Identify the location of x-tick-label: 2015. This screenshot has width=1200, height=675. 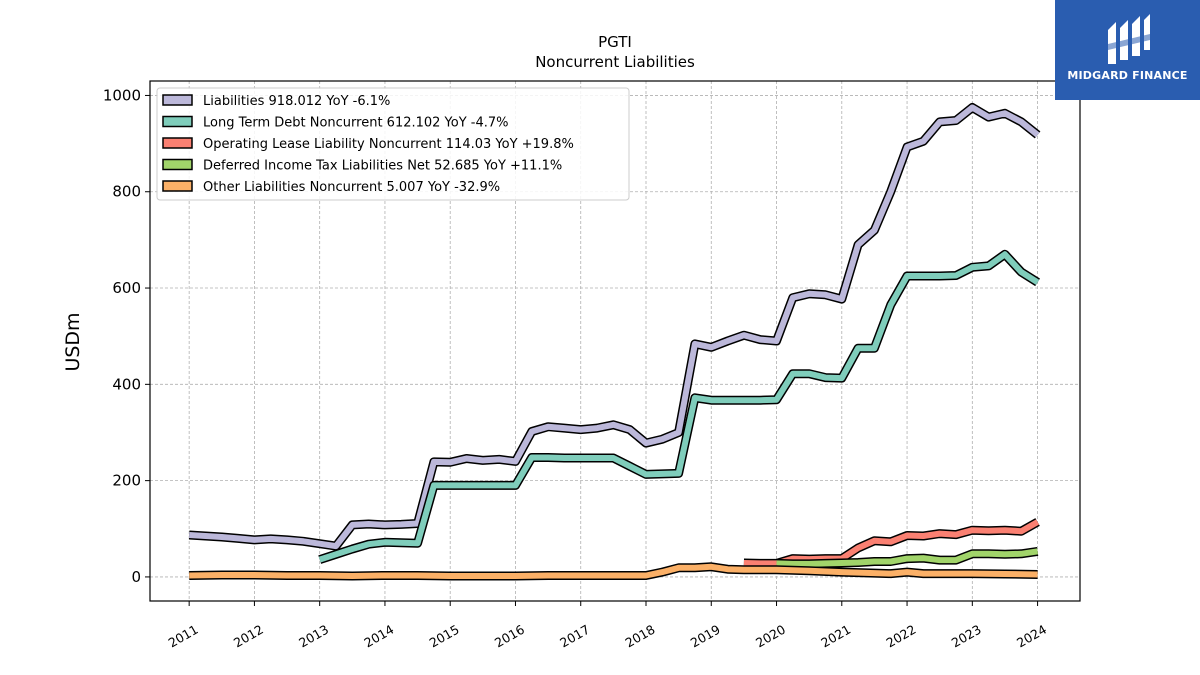
(444, 636).